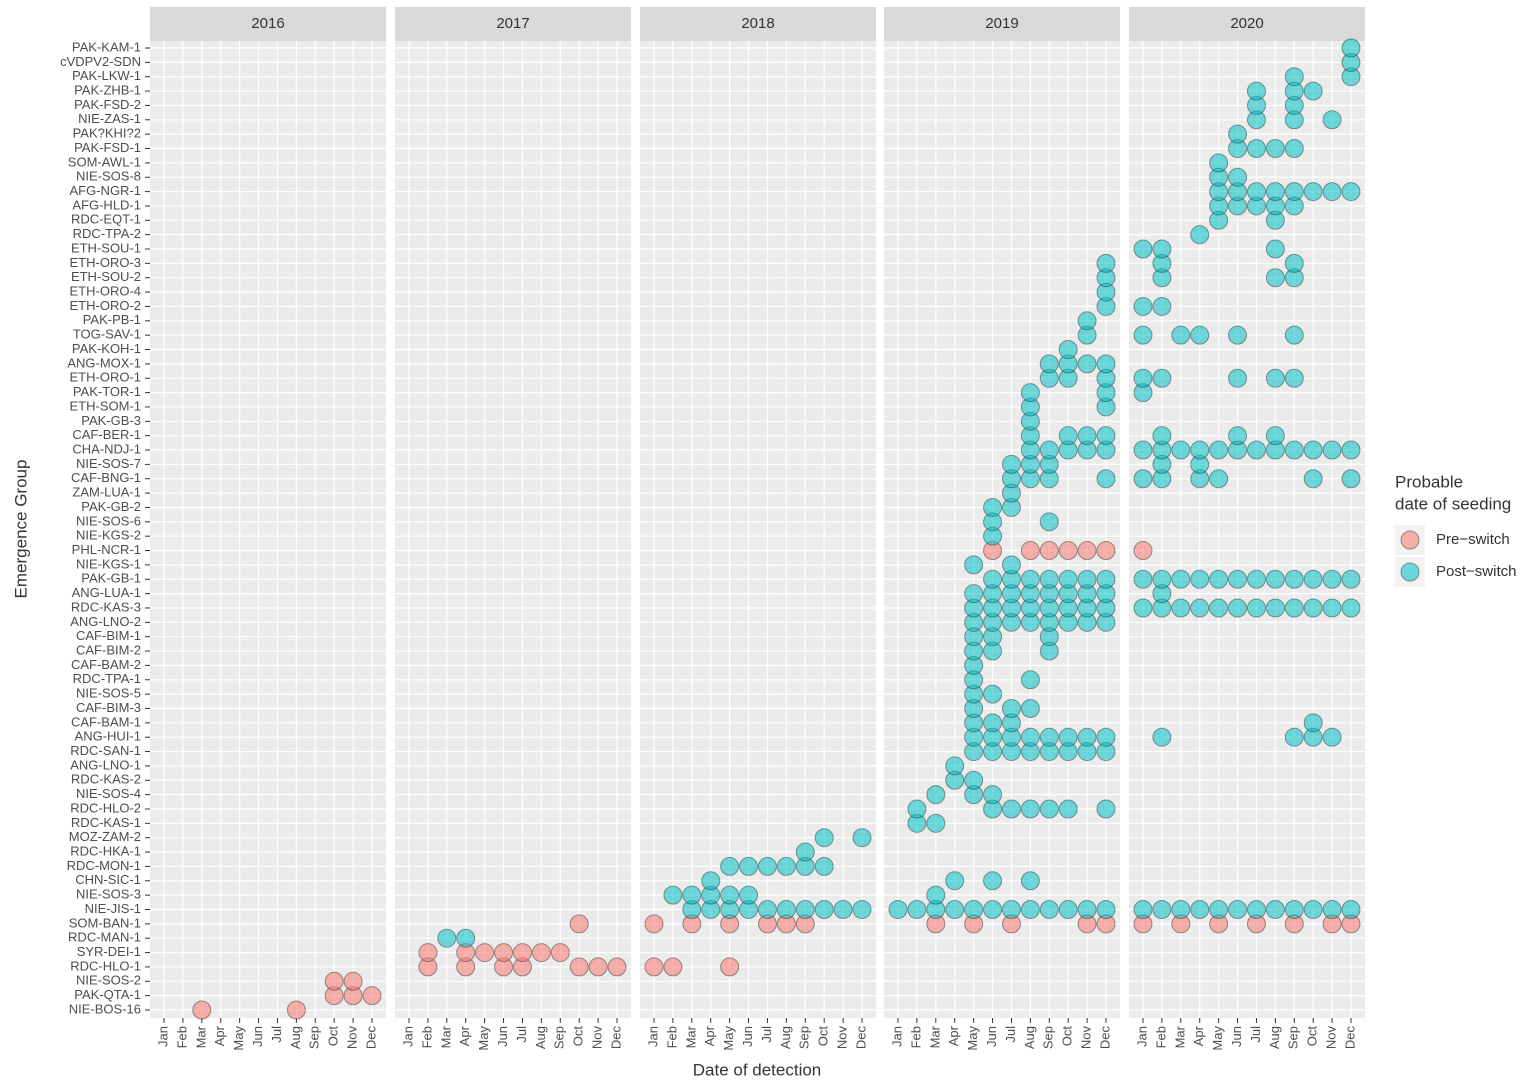 This screenshot has height=1081, width=1539. I want to click on y-tick-label: ETH-SOU-1, so click(106, 247).